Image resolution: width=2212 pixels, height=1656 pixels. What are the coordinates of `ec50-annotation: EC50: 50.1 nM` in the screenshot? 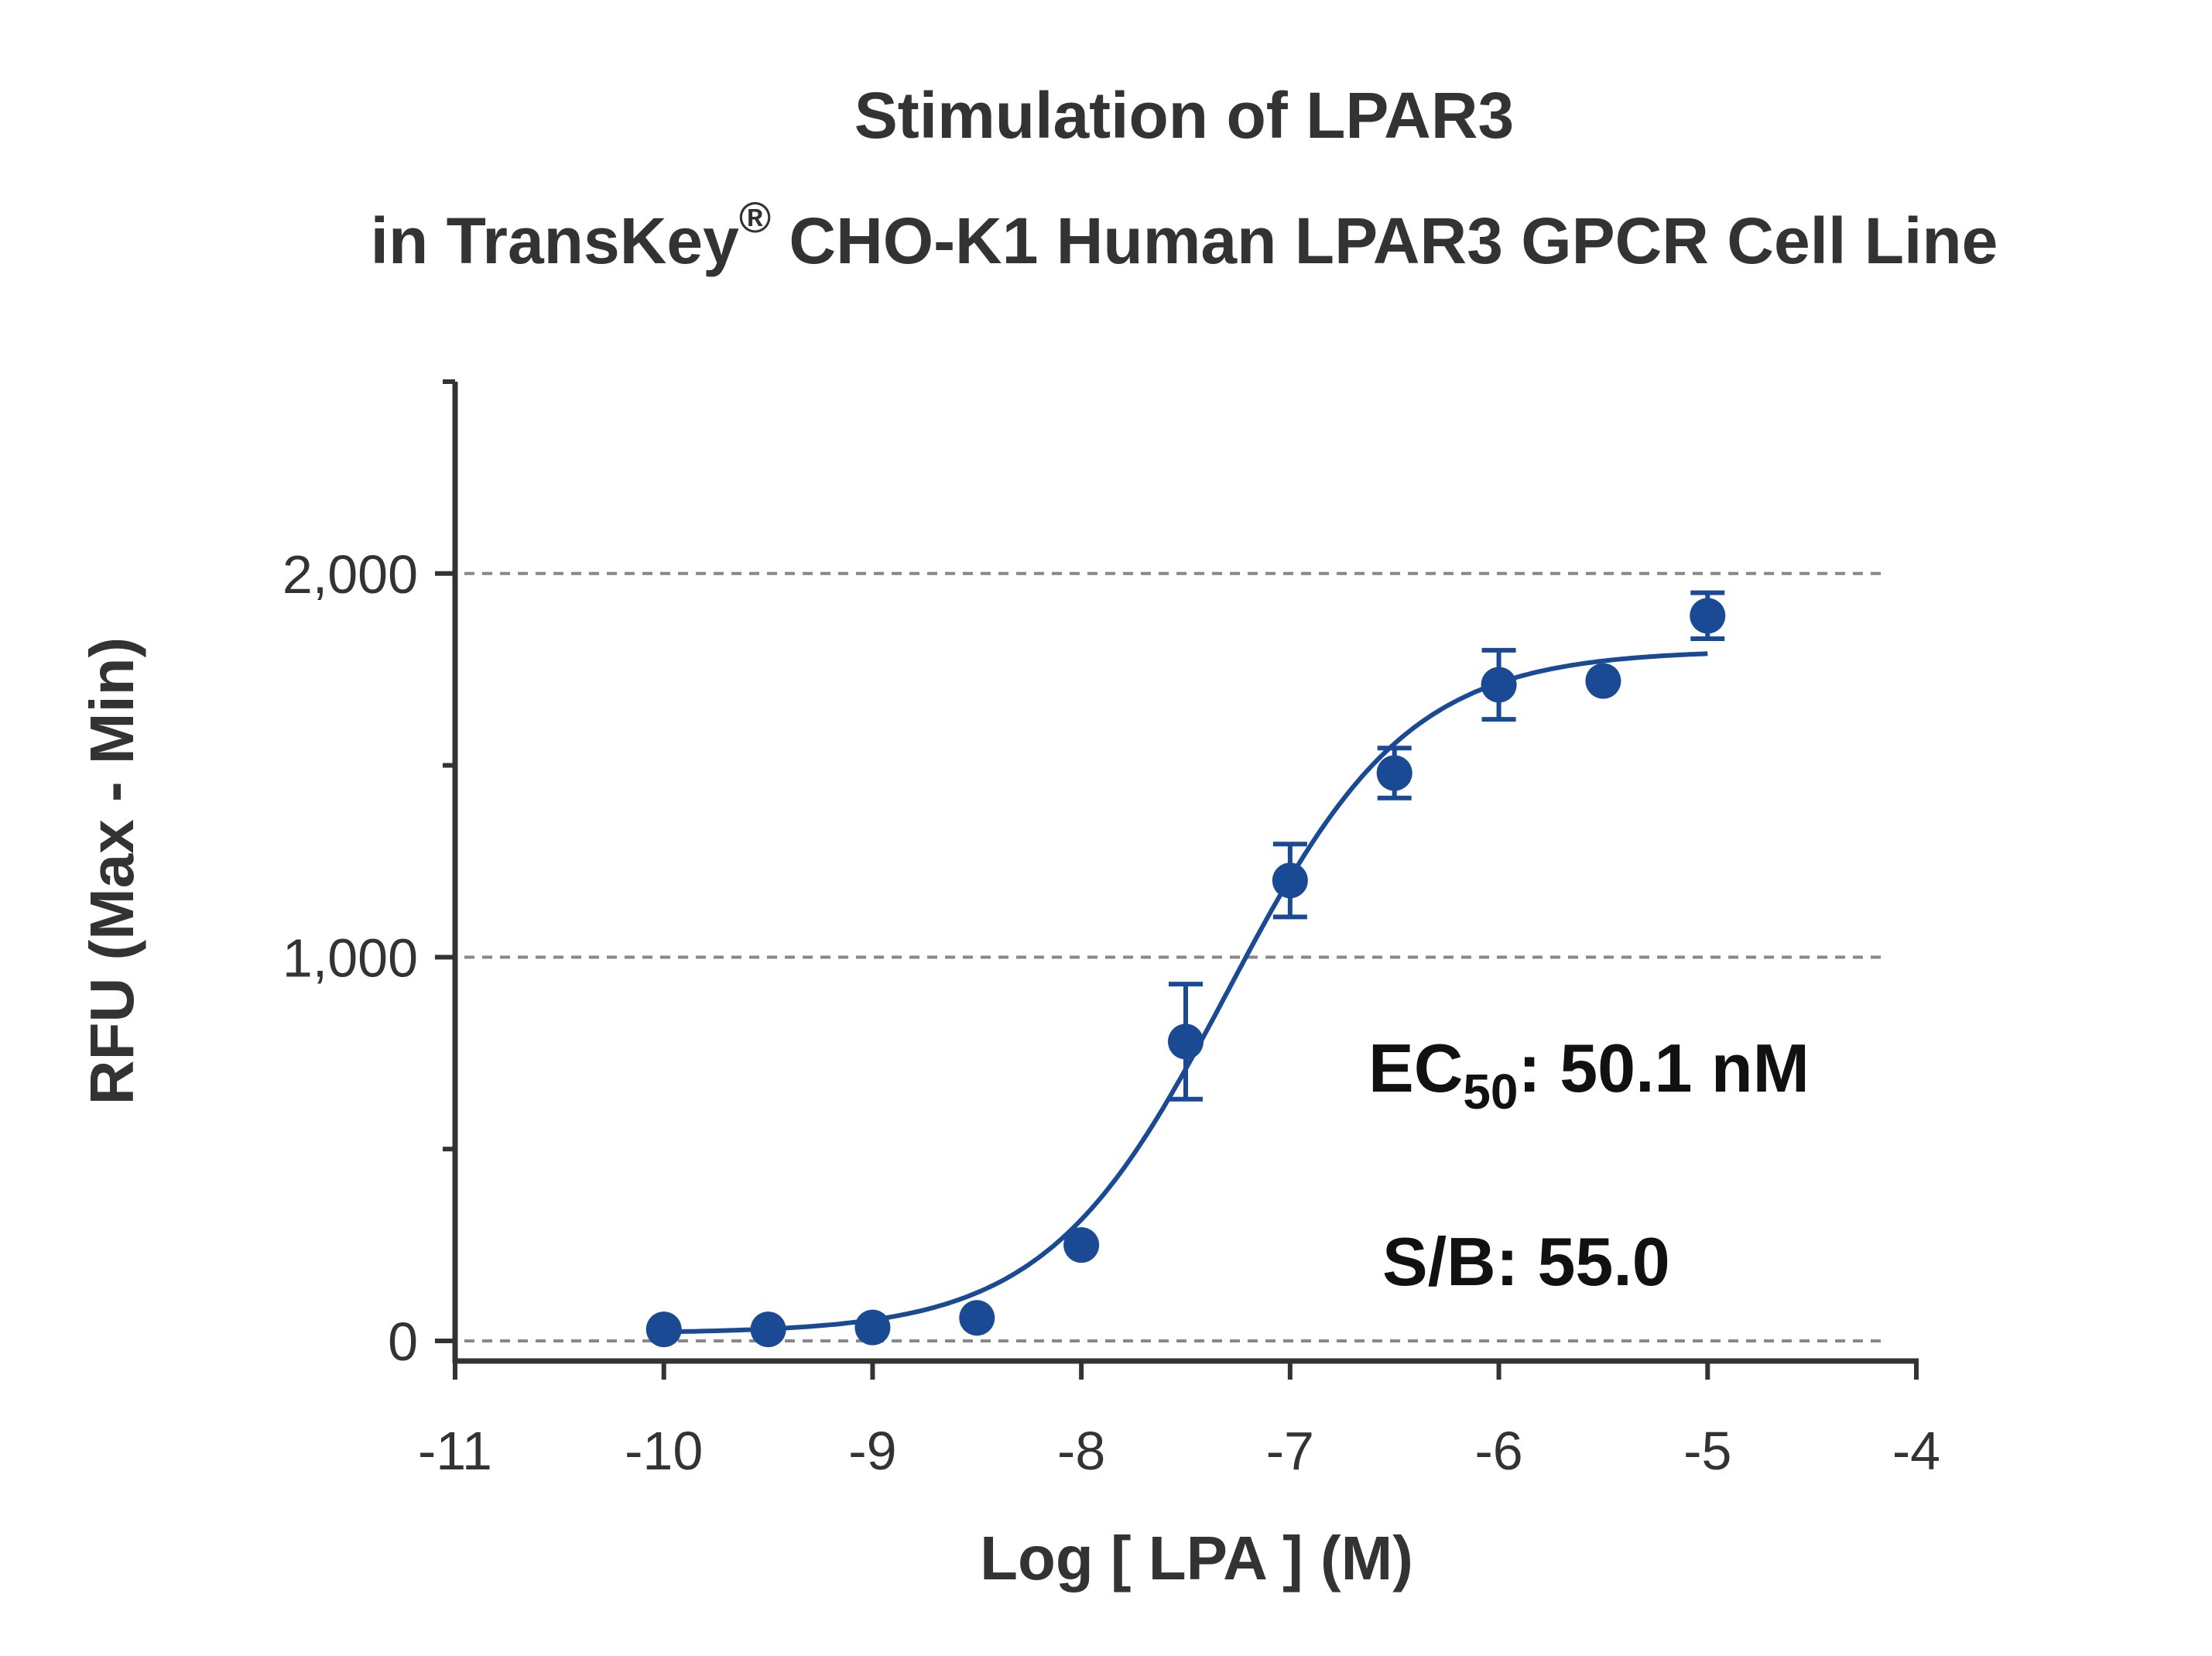 It's located at (1589, 1074).